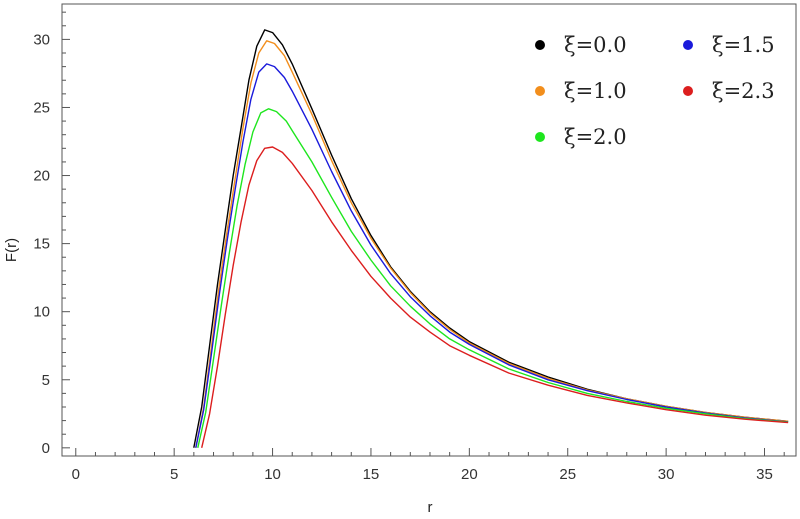  Describe the element at coordinates (743, 91) in the screenshot. I see `legend-label: ξ=2.3` at that location.